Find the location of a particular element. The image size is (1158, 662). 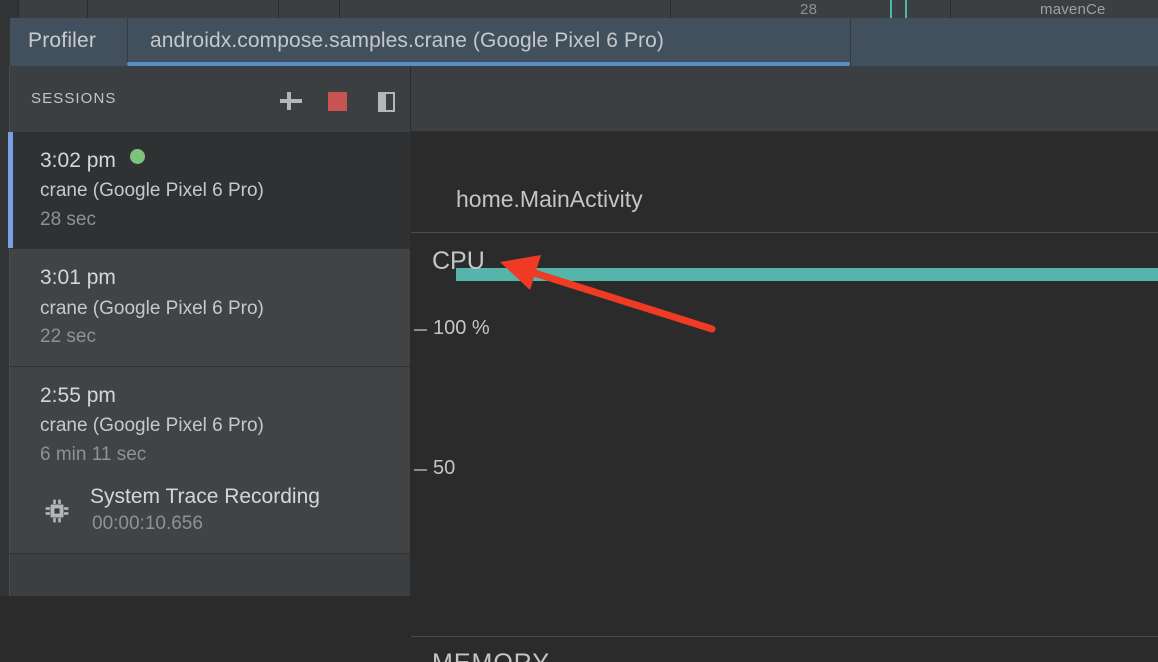

sessions-panel-gutter is located at coordinates (5, 331).